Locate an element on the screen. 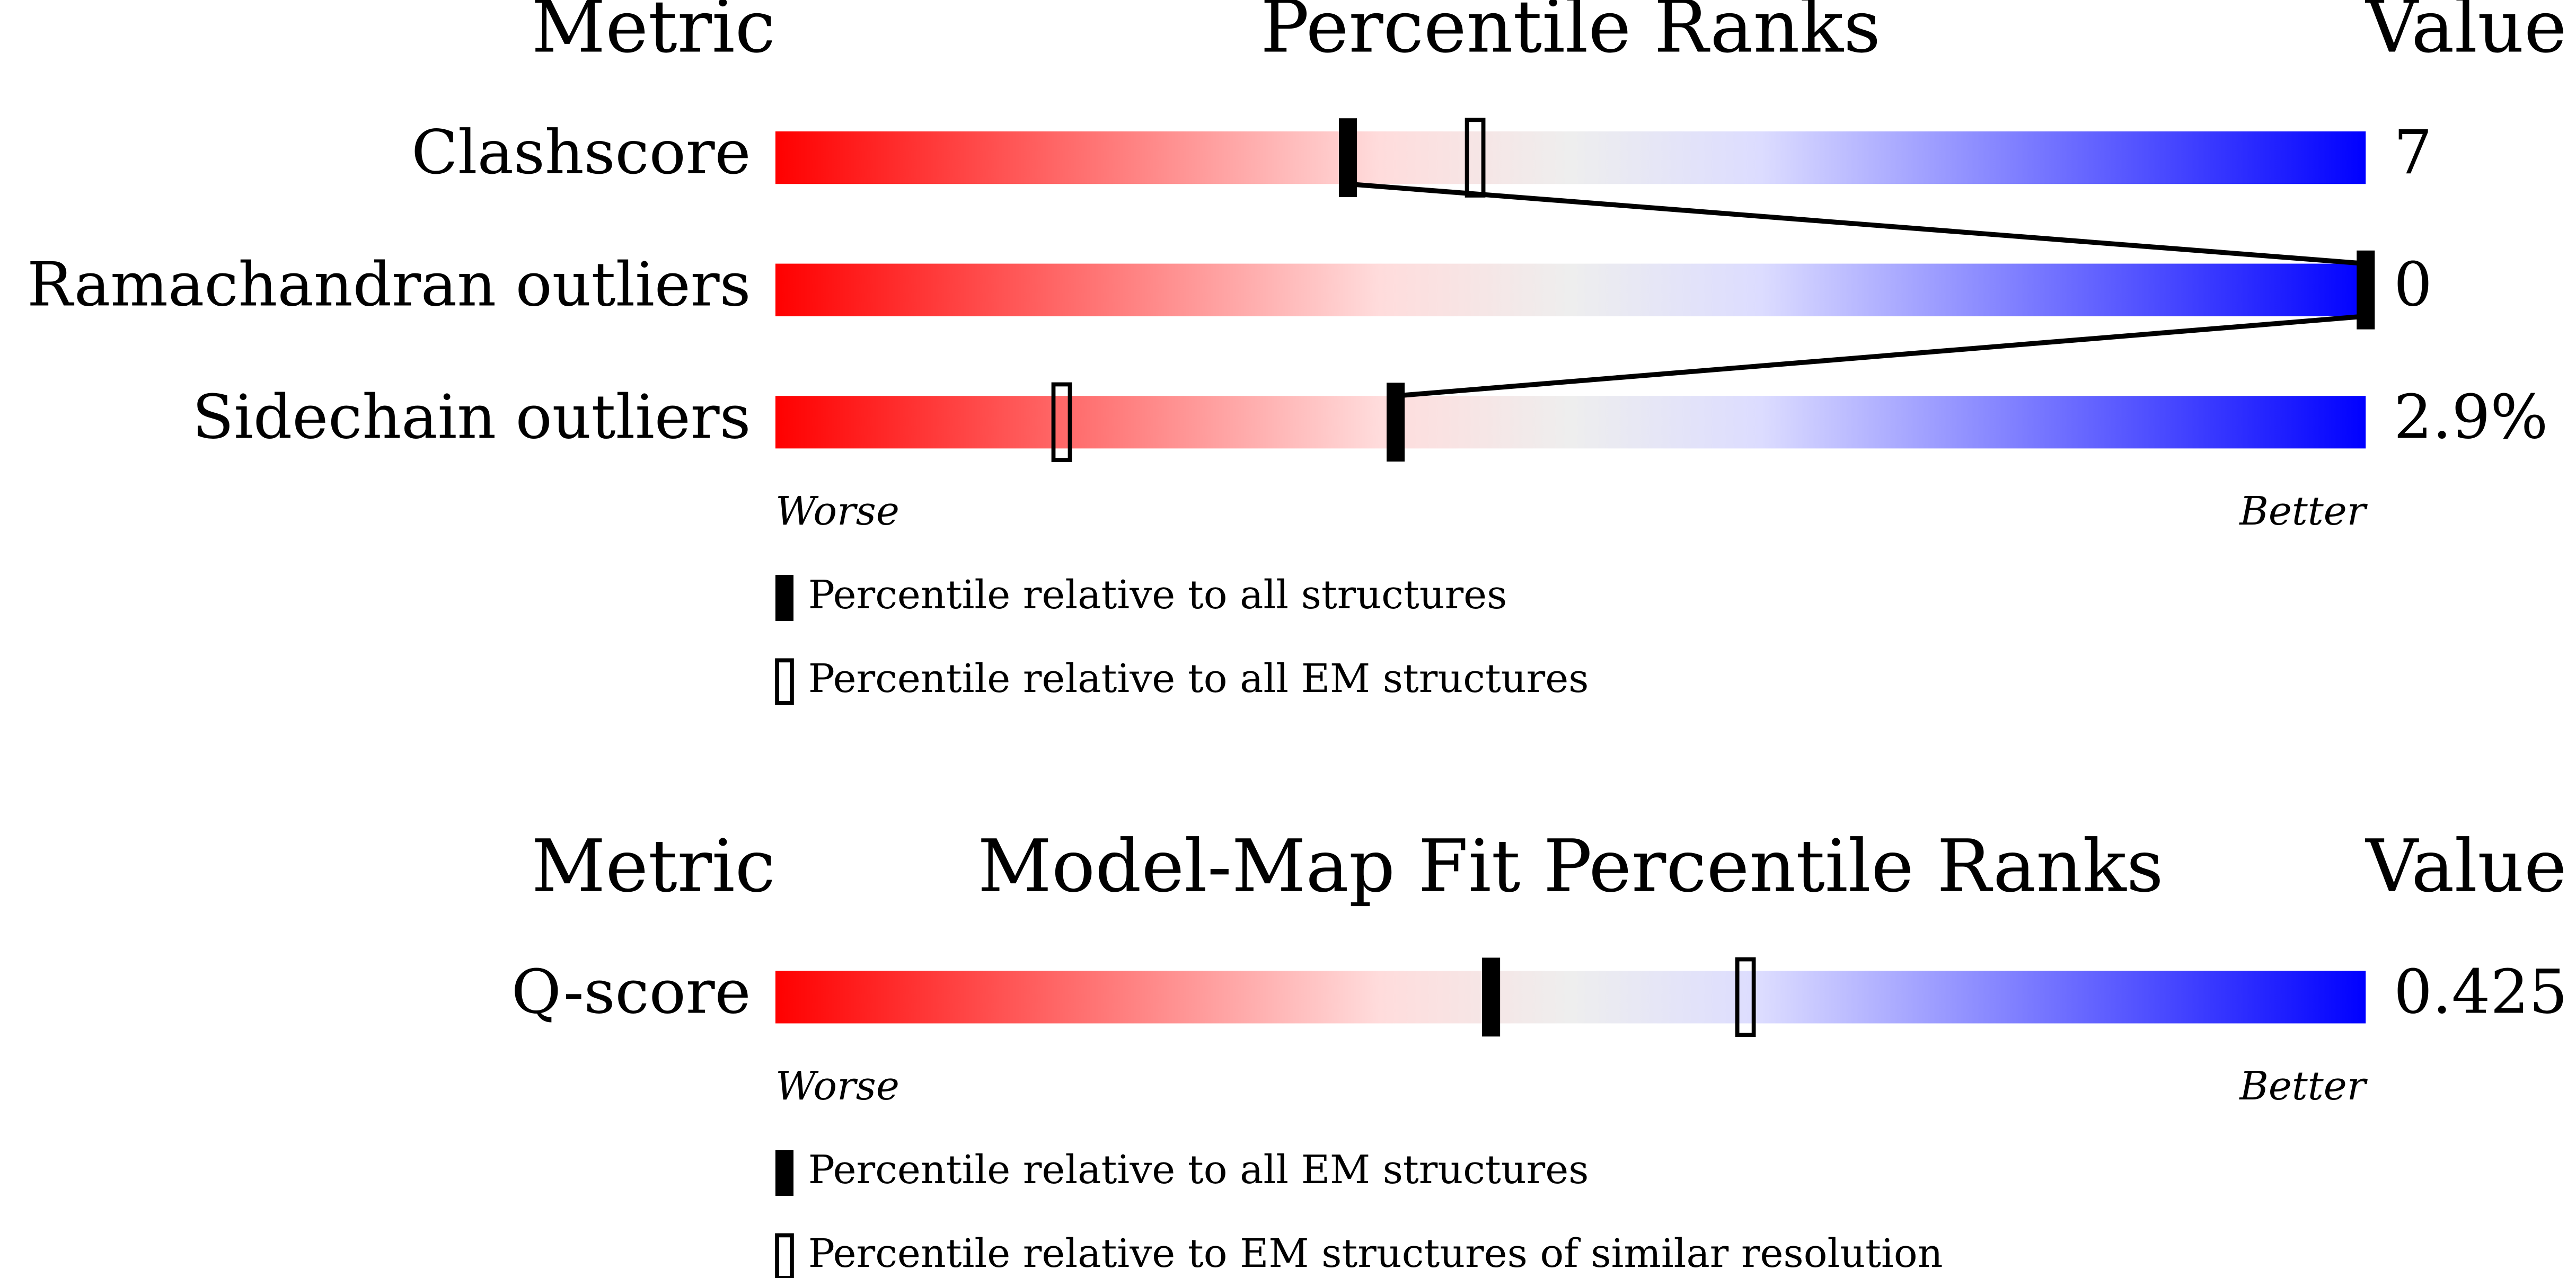 The height and width of the screenshot is (1278, 2576). metric-label: Q-score is located at coordinates (631, 992).